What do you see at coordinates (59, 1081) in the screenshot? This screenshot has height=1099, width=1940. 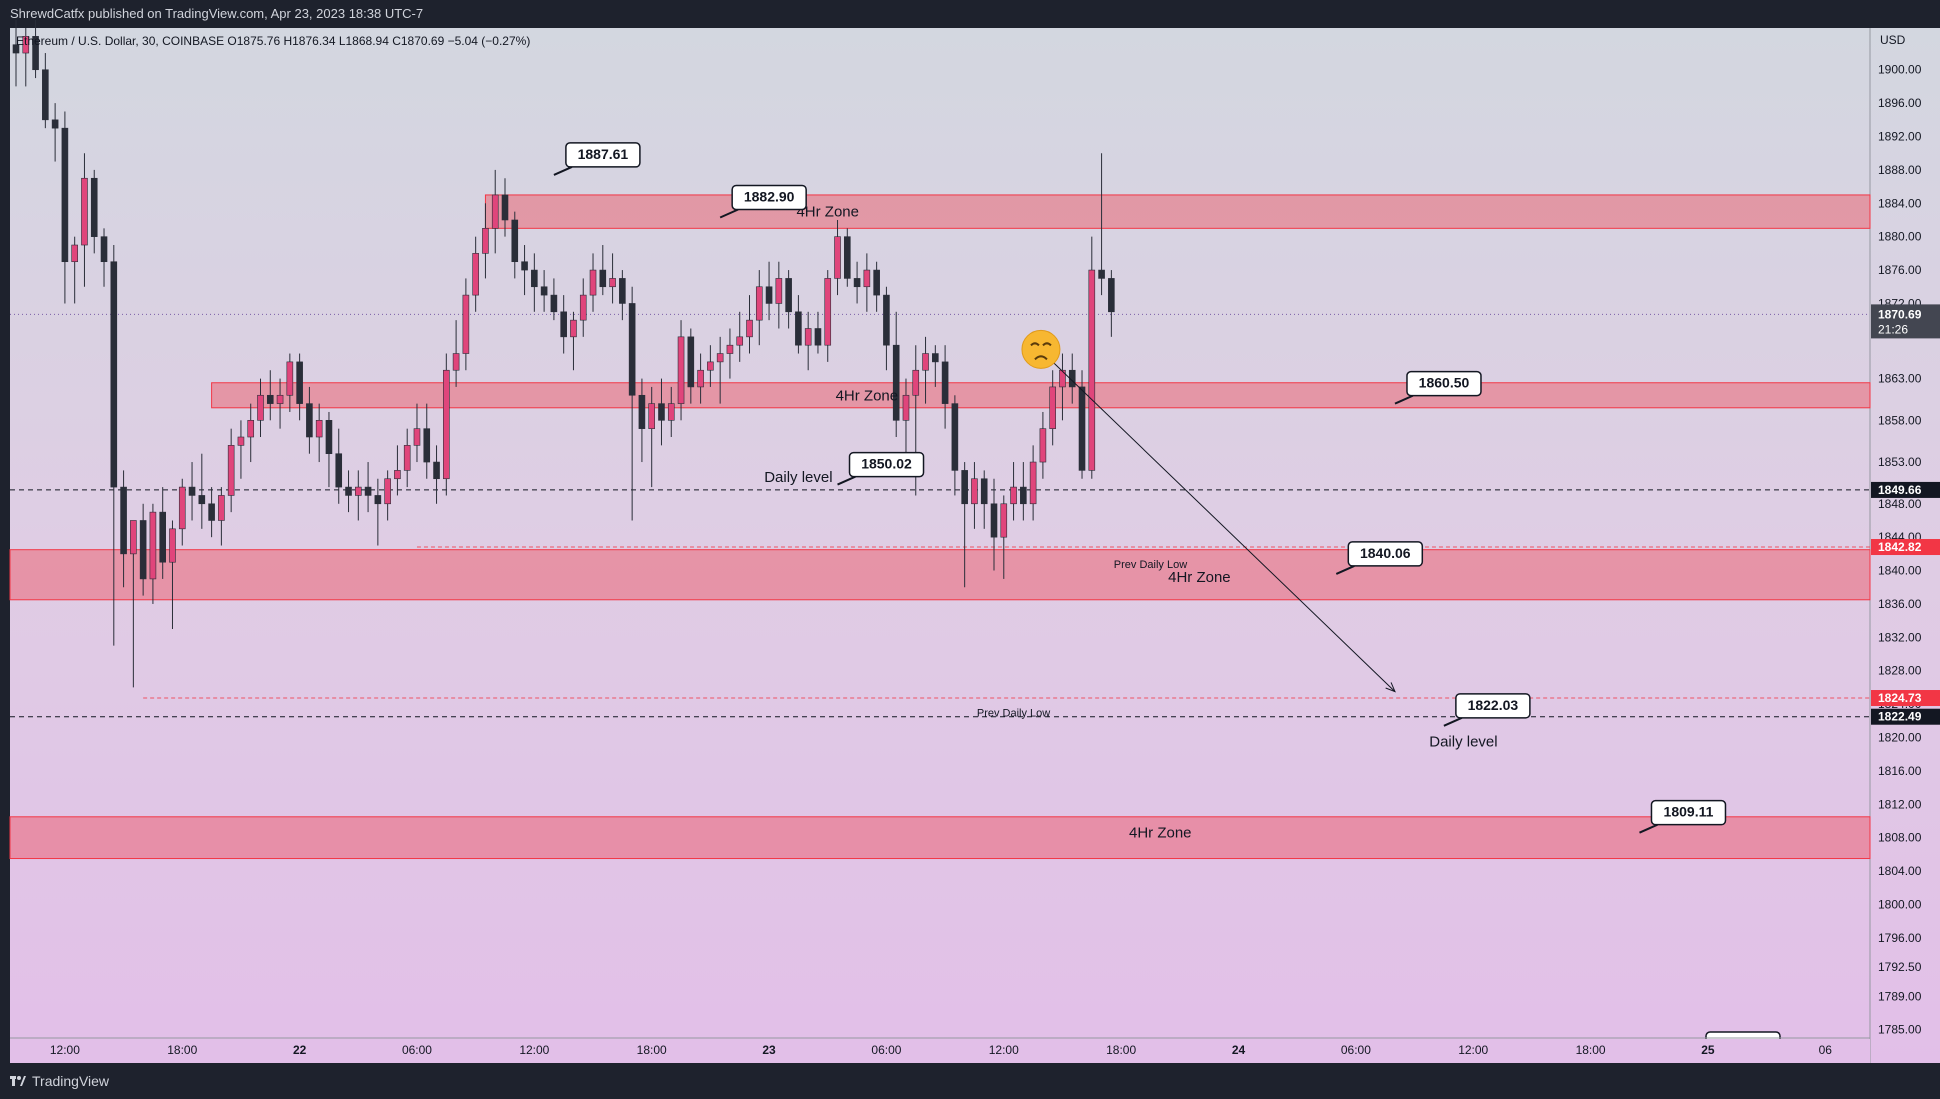 I see `tradingview-logo: TradingView` at bounding box center [59, 1081].